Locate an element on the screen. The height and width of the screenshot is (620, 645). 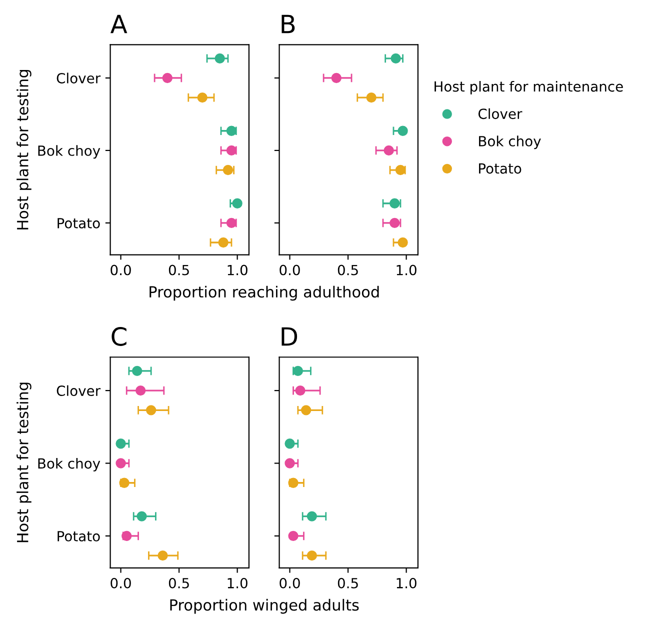
x-axis-title: Proportion reaching adulthood is located at coordinates (264, 293).